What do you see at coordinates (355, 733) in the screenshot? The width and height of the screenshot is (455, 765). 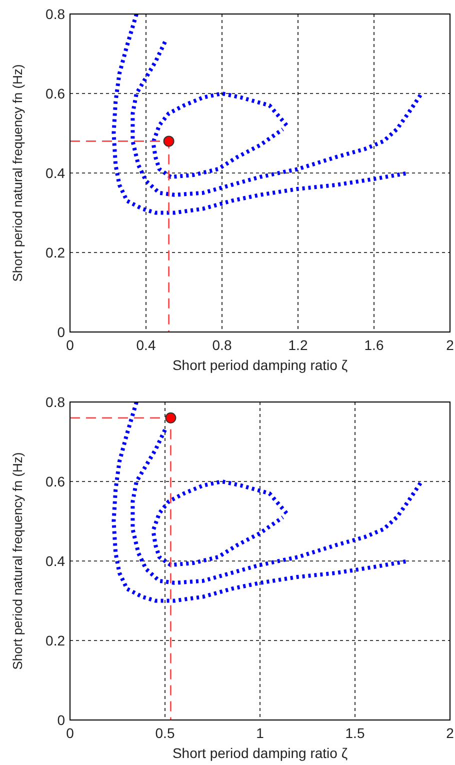 I see `x-tick-label: 1.5` at bounding box center [355, 733].